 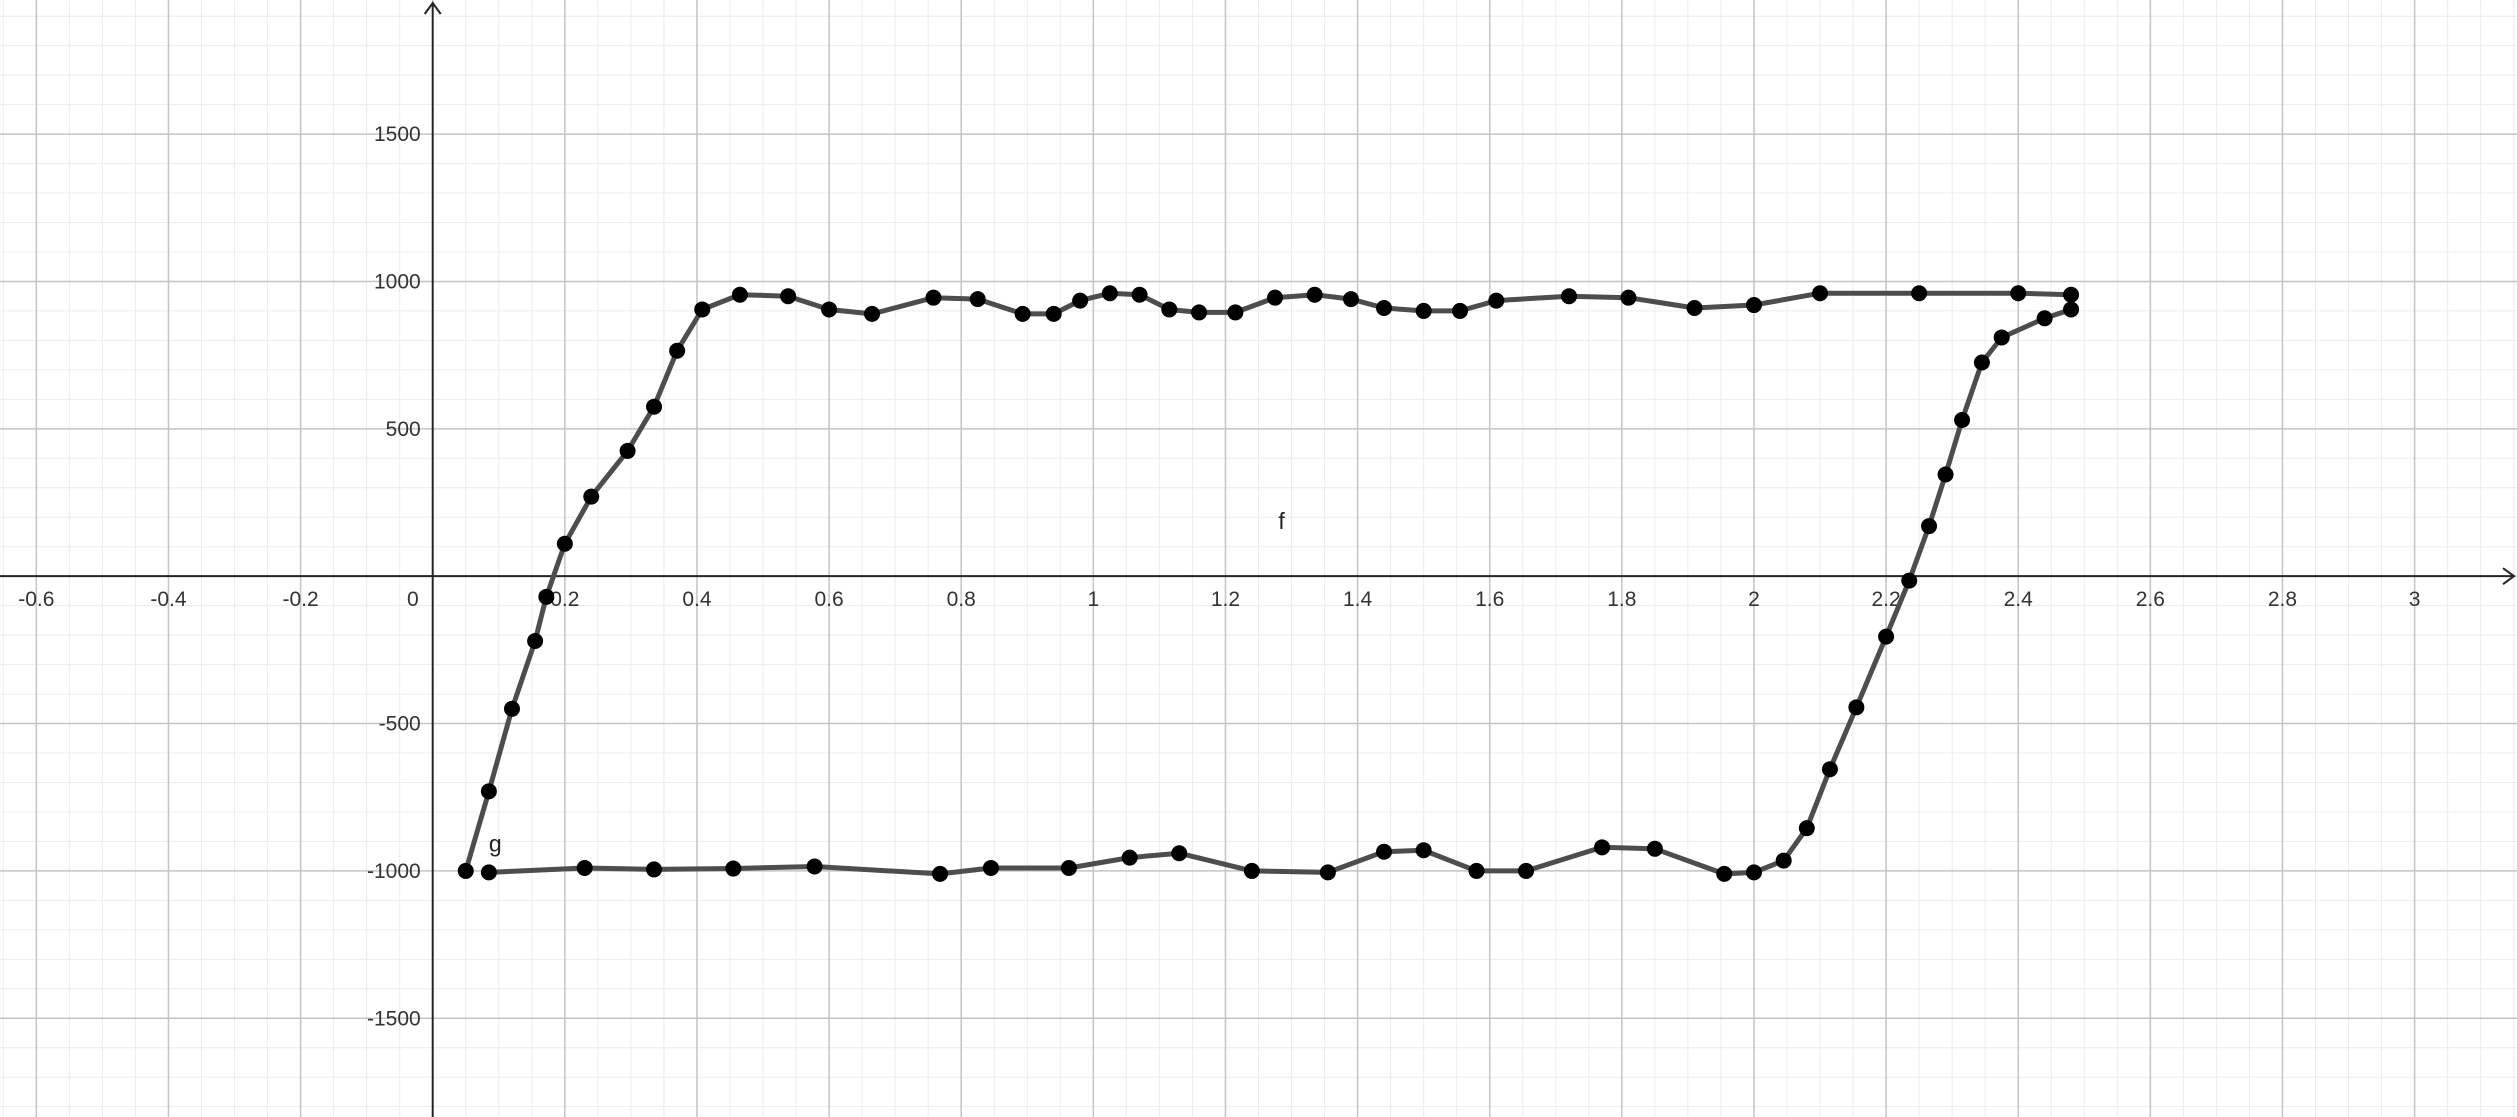 I want to click on x-axis-arrow-icon, so click(x=2509, y=576).